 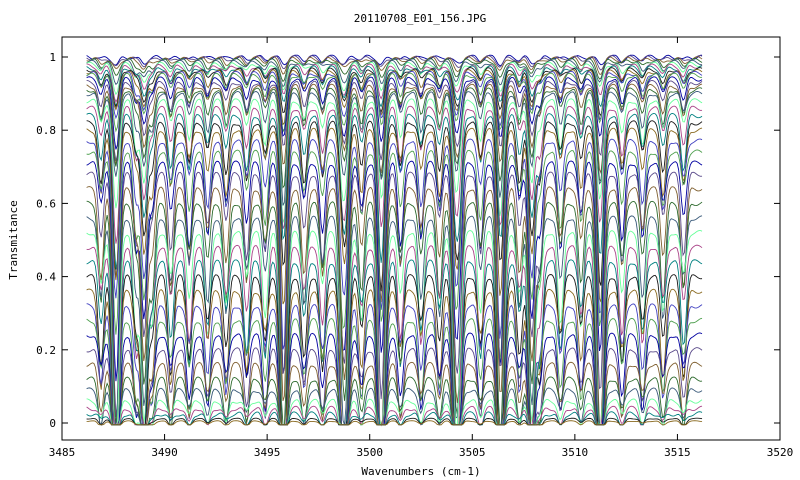 What do you see at coordinates (164, 452) in the screenshot?
I see `x-tick-label: 3490` at bounding box center [164, 452].